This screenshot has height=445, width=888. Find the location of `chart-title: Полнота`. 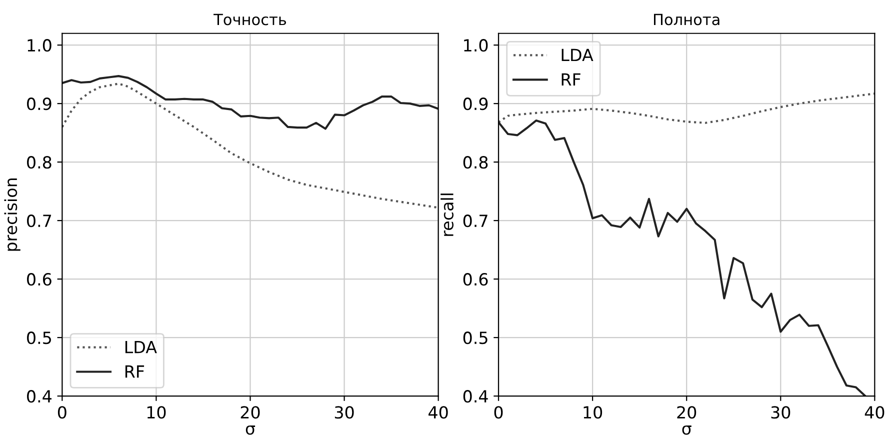

chart-title: Полнота is located at coordinates (687, 20).